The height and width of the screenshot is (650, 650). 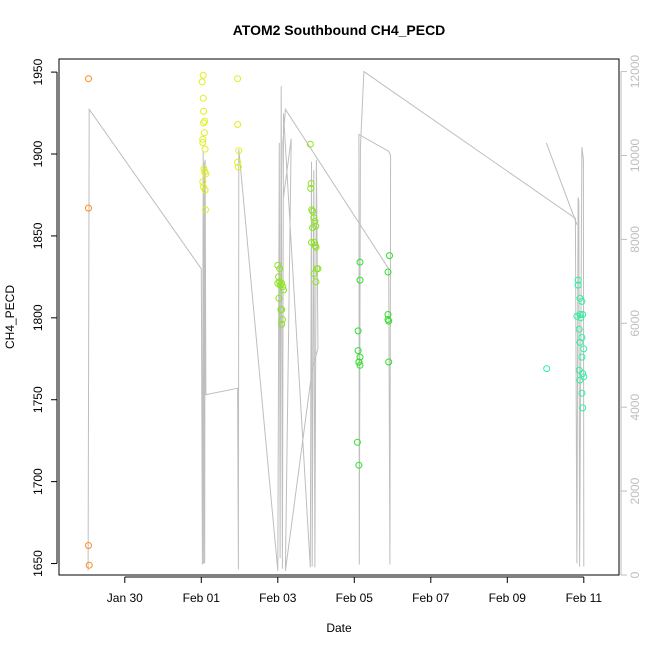 What do you see at coordinates (10, 317) in the screenshot?
I see `y-axis-label: CH4_PECD` at bounding box center [10, 317].